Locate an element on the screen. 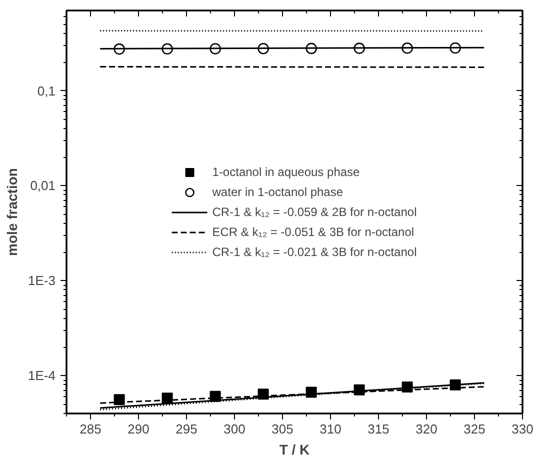 The width and height of the screenshot is (535, 467). x-tick-label: 285 is located at coordinates (91, 429).